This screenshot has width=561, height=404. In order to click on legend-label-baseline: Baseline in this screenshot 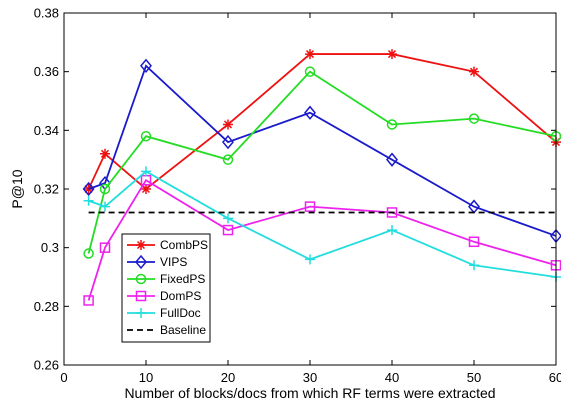, I will do `click(183, 330)`.